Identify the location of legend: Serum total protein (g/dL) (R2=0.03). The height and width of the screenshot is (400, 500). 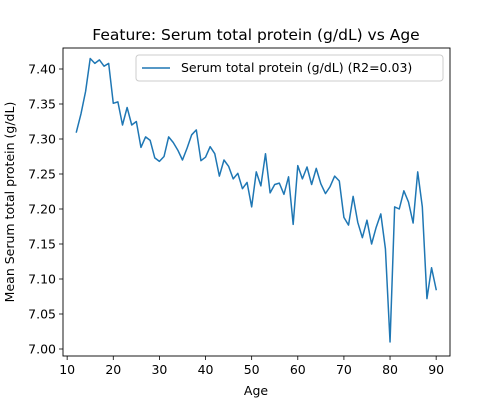
(289, 68).